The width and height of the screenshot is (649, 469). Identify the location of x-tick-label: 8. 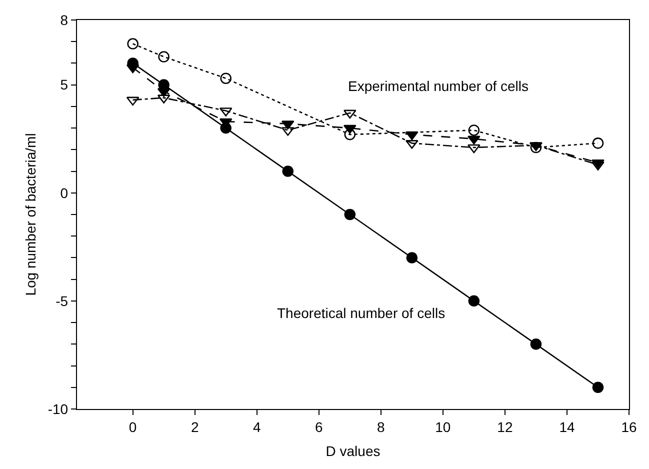
(381, 426).